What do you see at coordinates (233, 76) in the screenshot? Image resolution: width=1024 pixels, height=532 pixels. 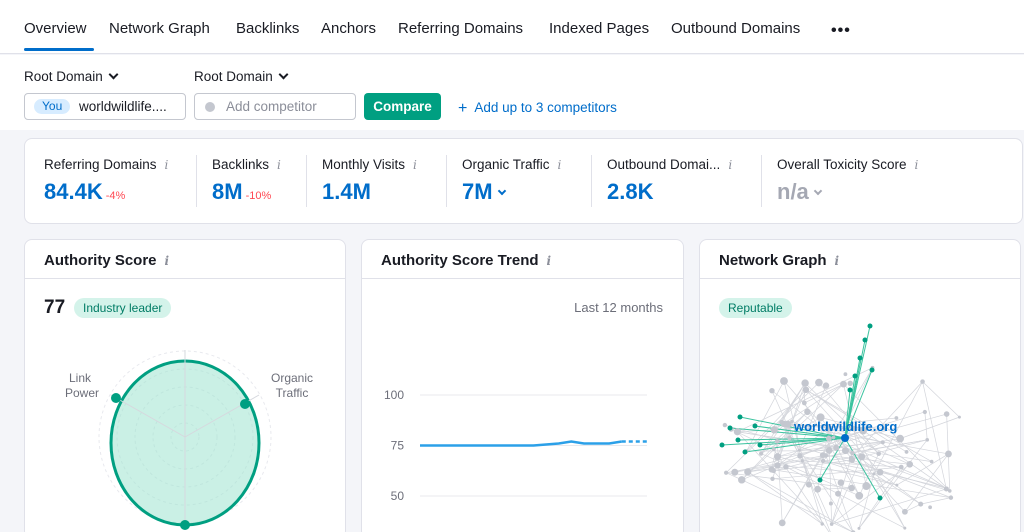 I see `dropdown-label: Root Domain` at bounding box center [233, 76].